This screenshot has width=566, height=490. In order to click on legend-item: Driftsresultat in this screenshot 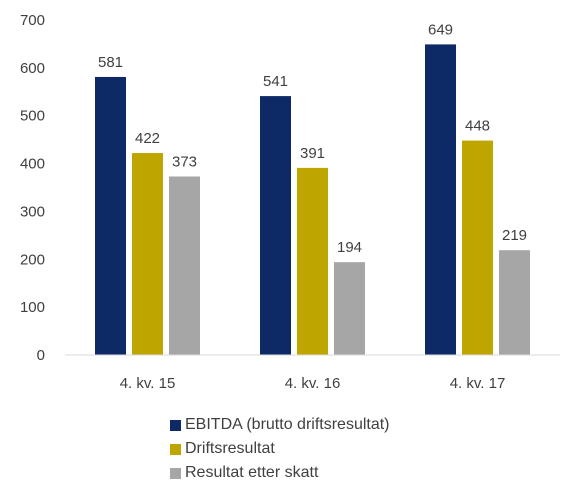, I will do `click(280, 449)`.